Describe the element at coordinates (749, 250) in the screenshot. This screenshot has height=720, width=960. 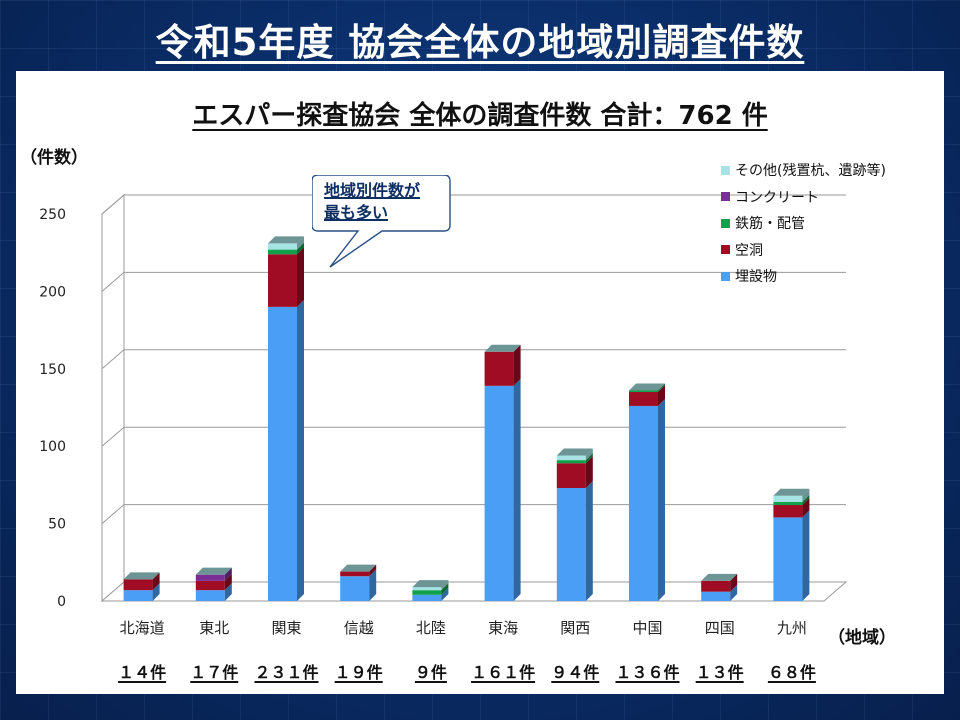
I see `legend-label: 空洞` at that location.